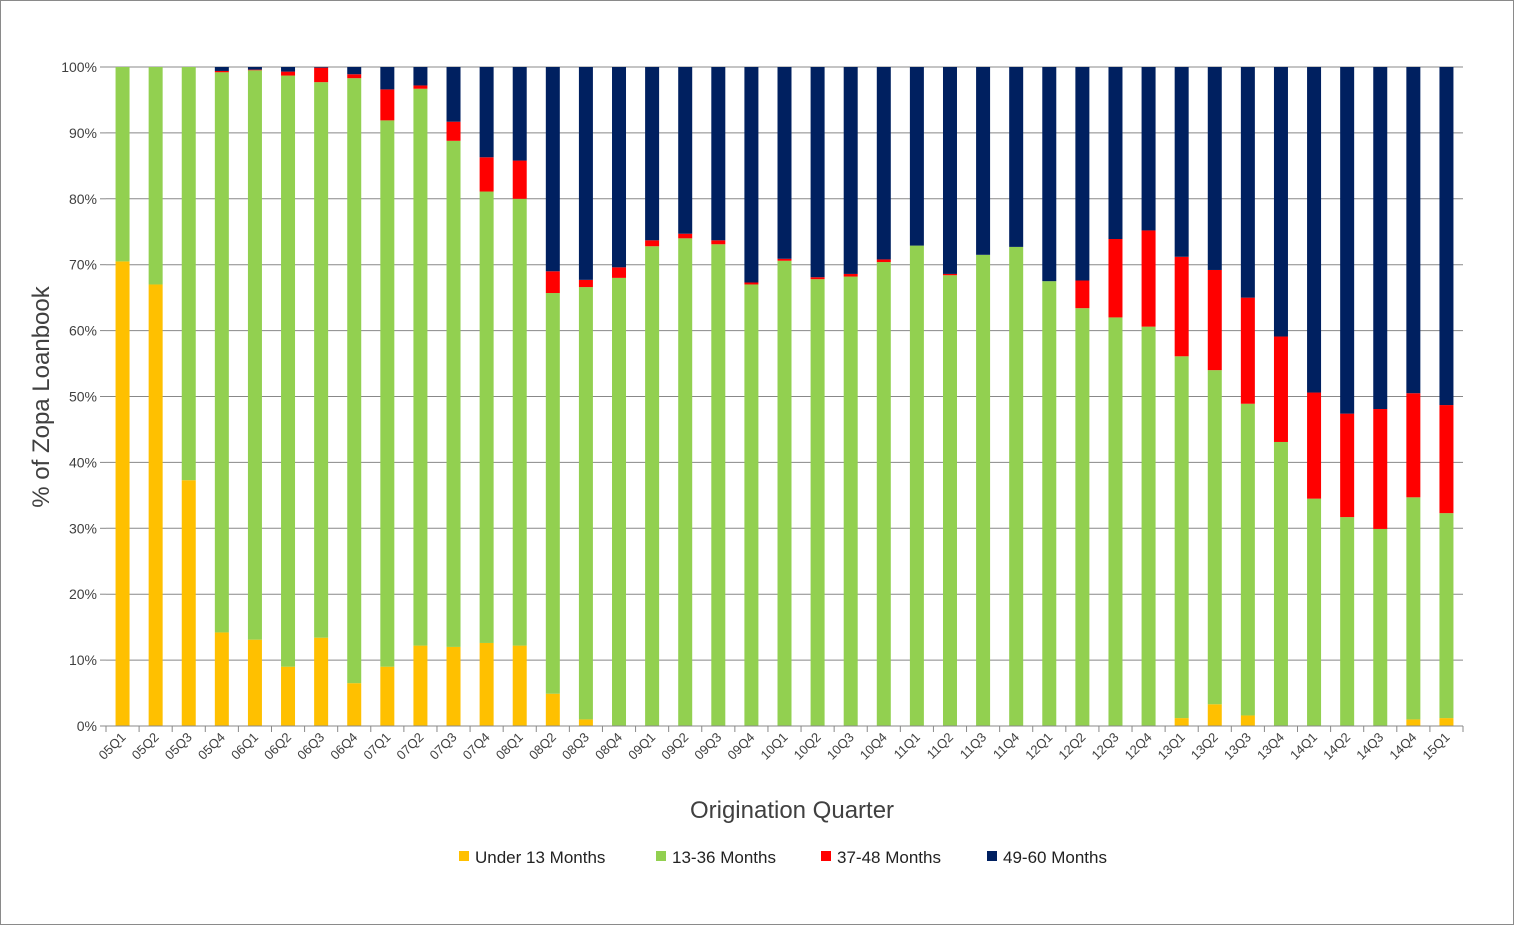 The image size is (1514, 929). What do you see at coordinates (83, 462) in the screenshot?
I see `y-tick-label: 40%` at bounding box center [83, 462].